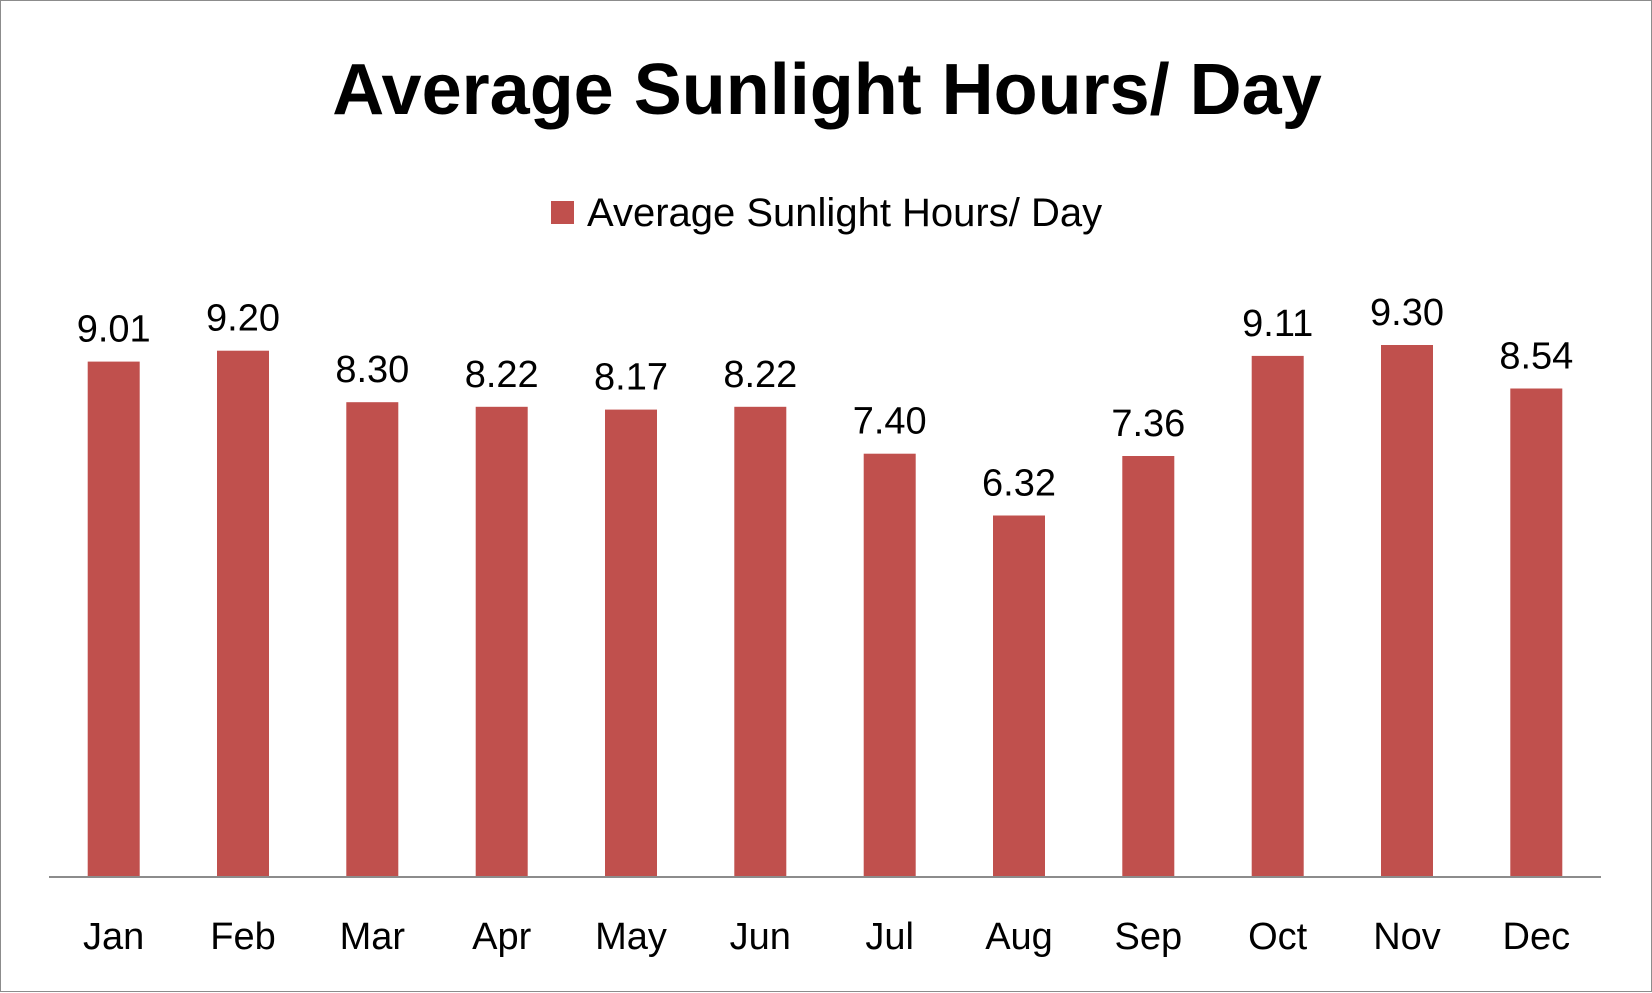 Image resolution: width=1652 pixels, height=993 pixels. I want to click on value-label-apr: 8.22, so click(502, 375).